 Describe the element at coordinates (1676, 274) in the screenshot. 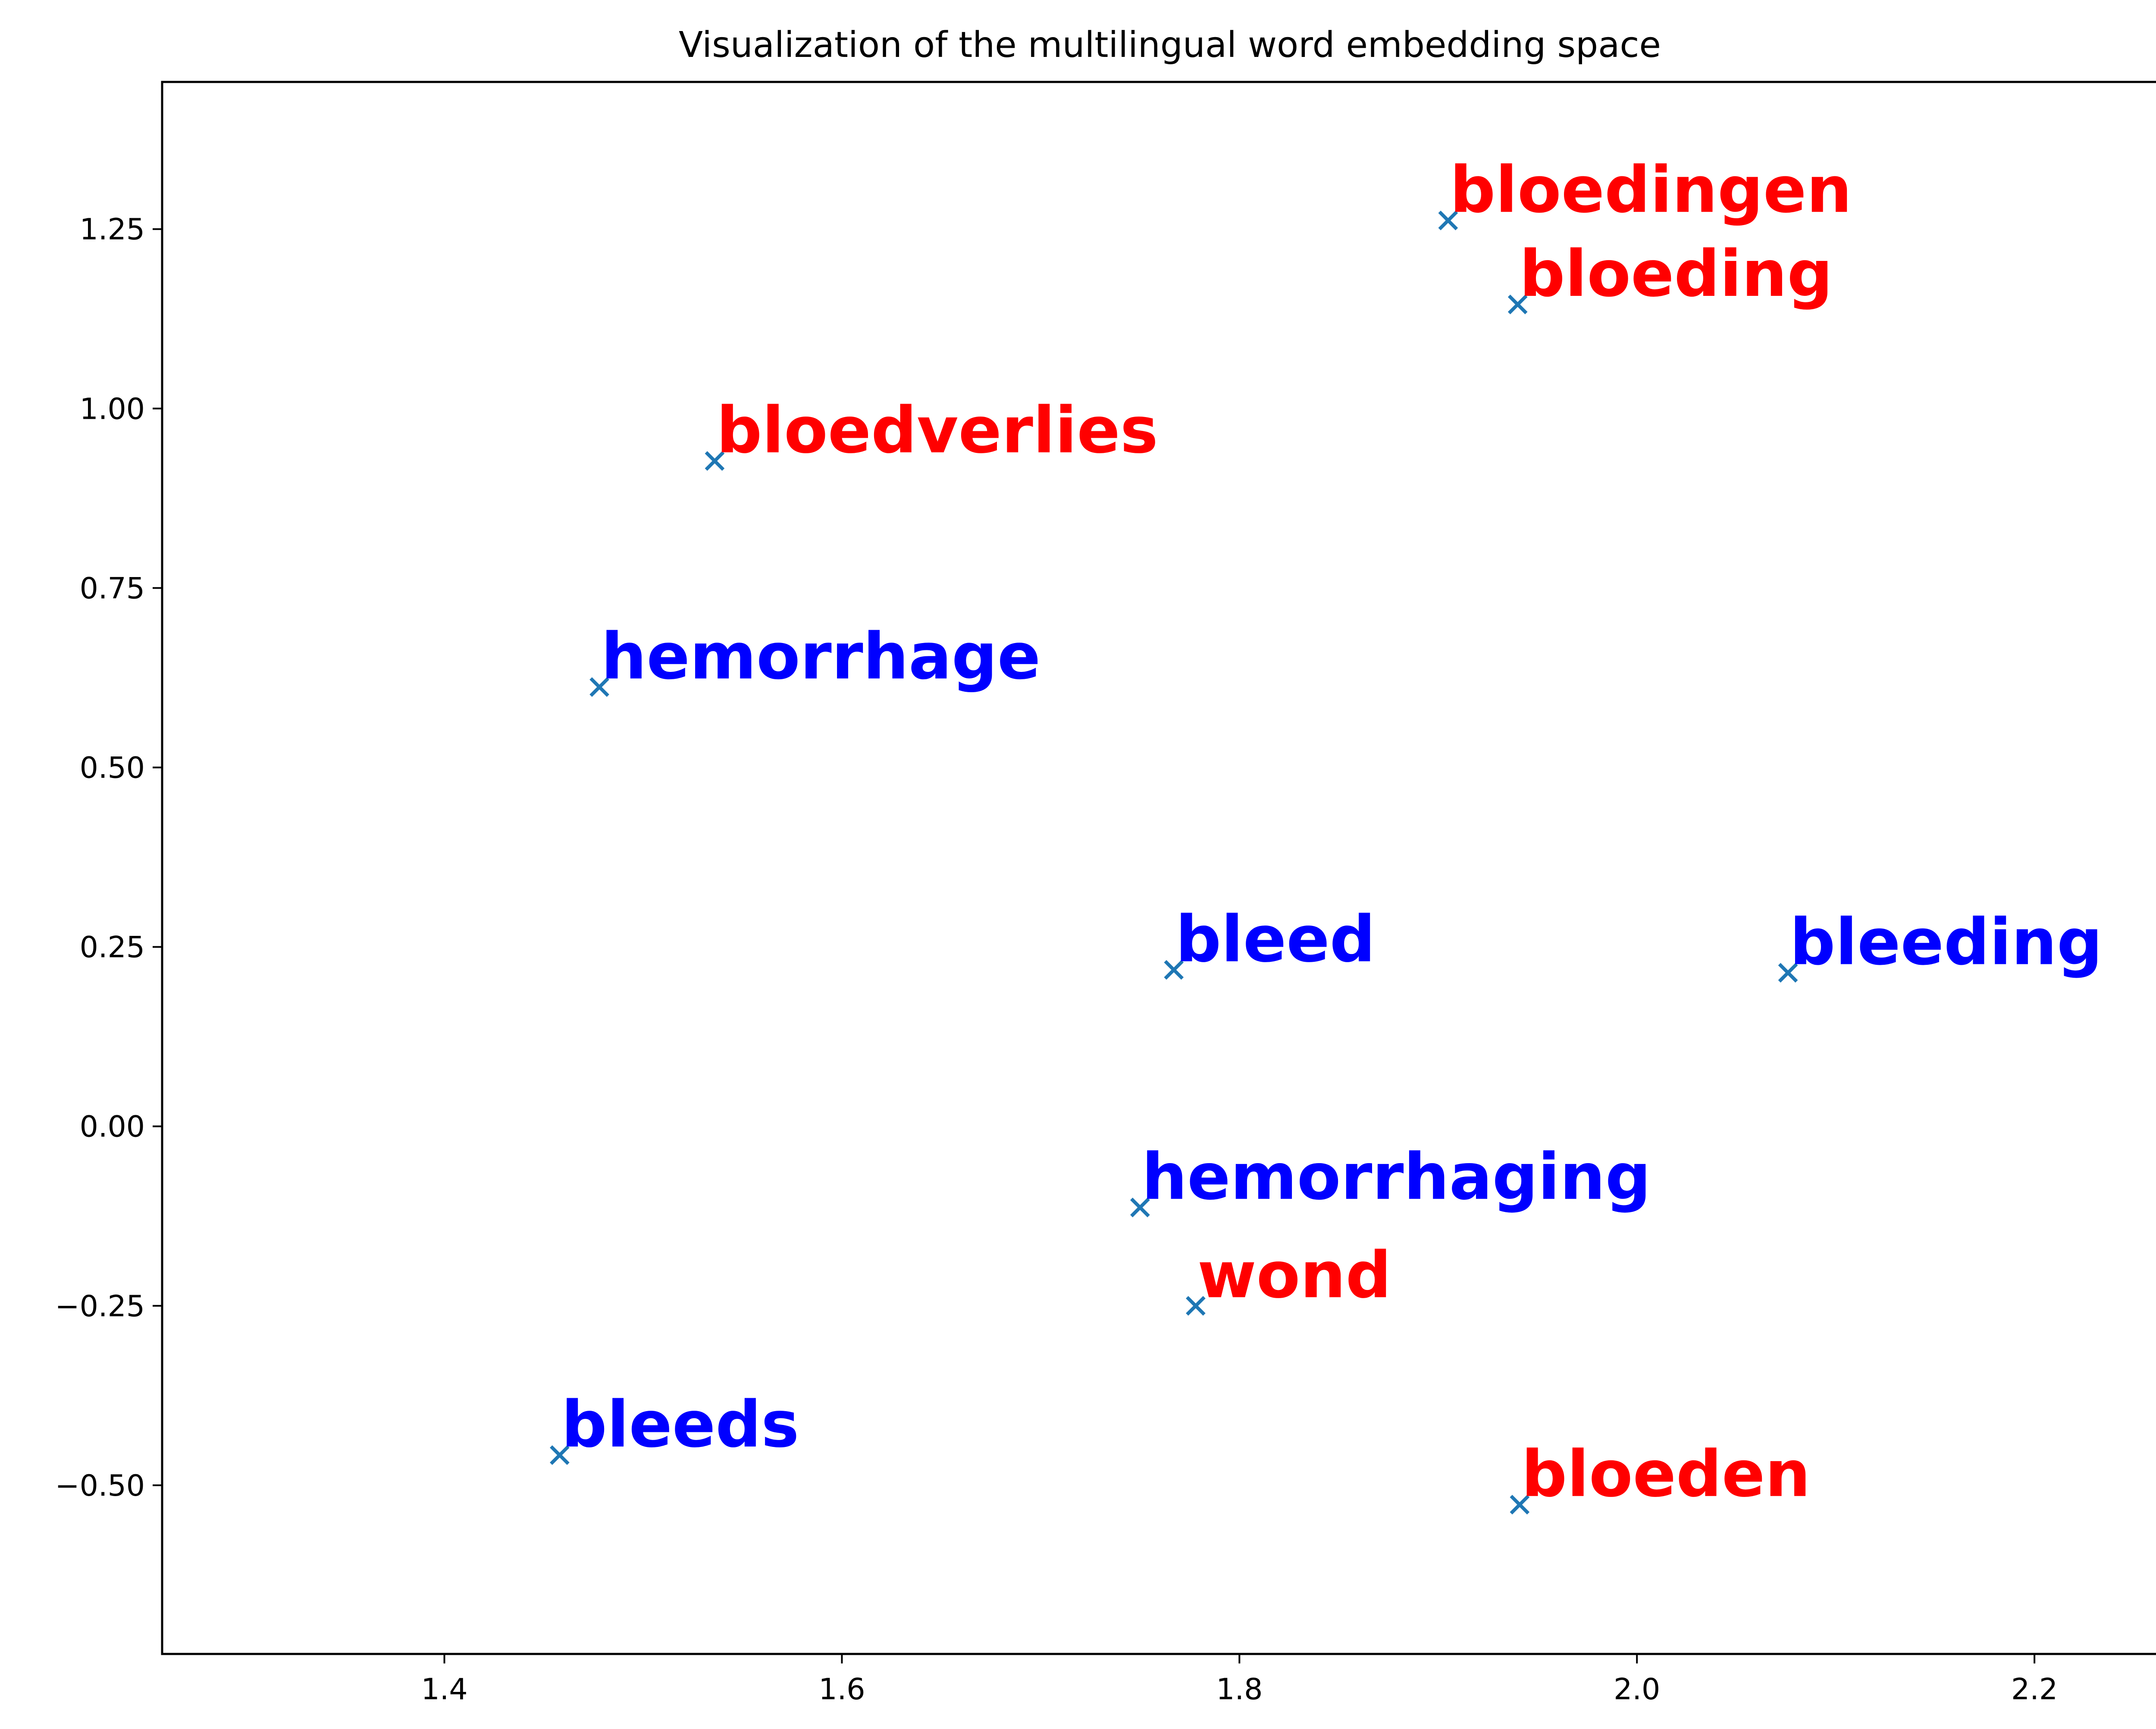

I see `word-label-bloeding: bloeding` at that location.